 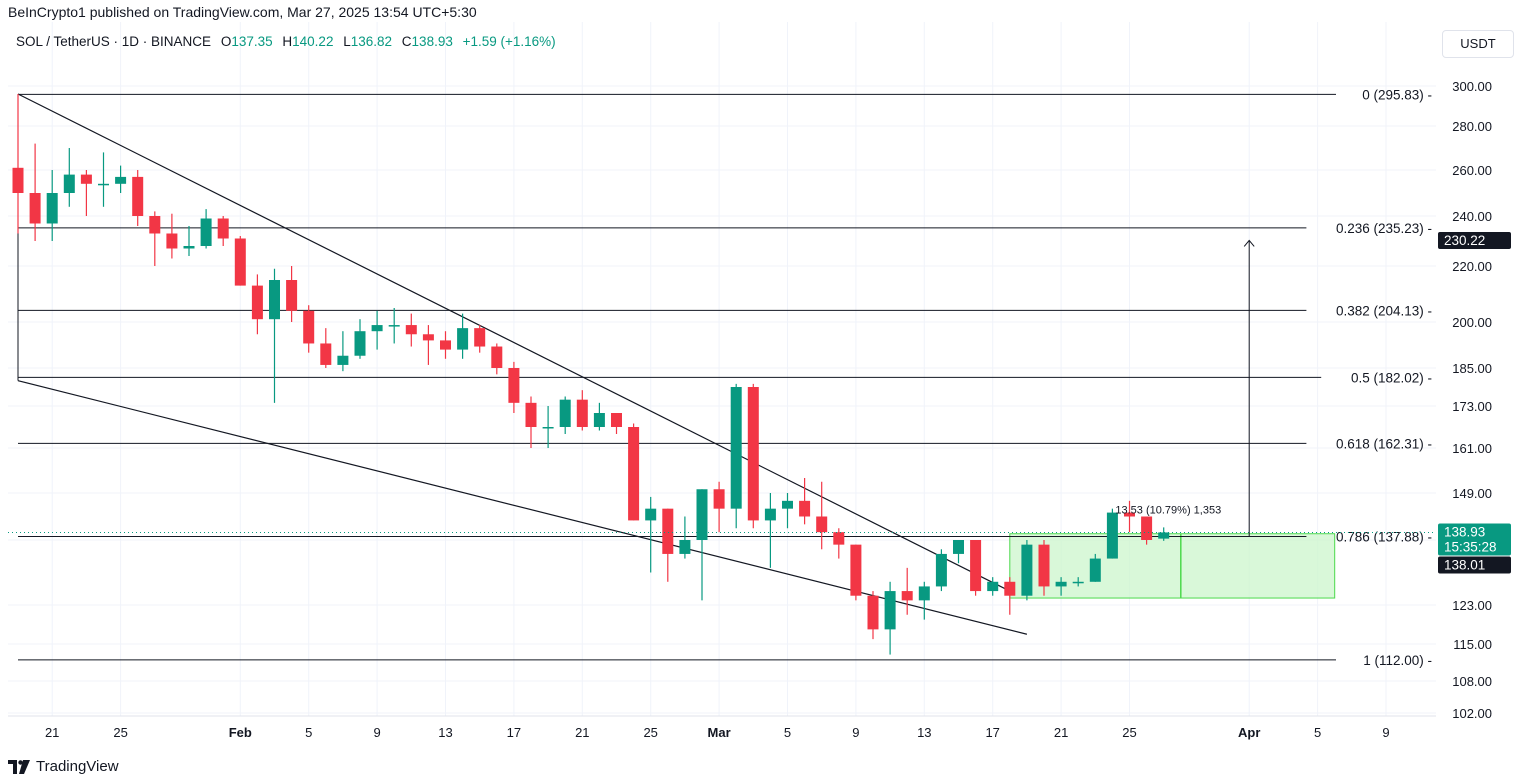 What do you see at coordinates (1478, 44) in the screenshot?
I see `currency-button: USDT` at bounding box center [1478, 44].